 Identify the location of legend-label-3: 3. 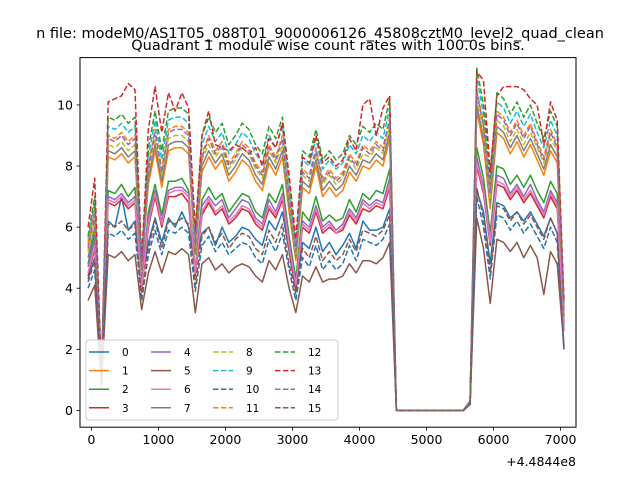
(125, 409).